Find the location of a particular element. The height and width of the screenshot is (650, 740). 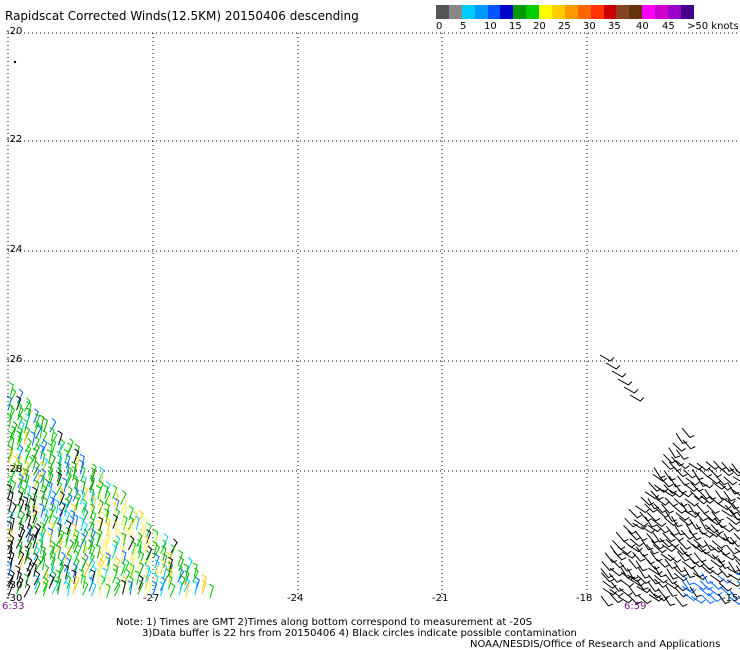

scale-label: 0 is located at coordinates (439, 26).